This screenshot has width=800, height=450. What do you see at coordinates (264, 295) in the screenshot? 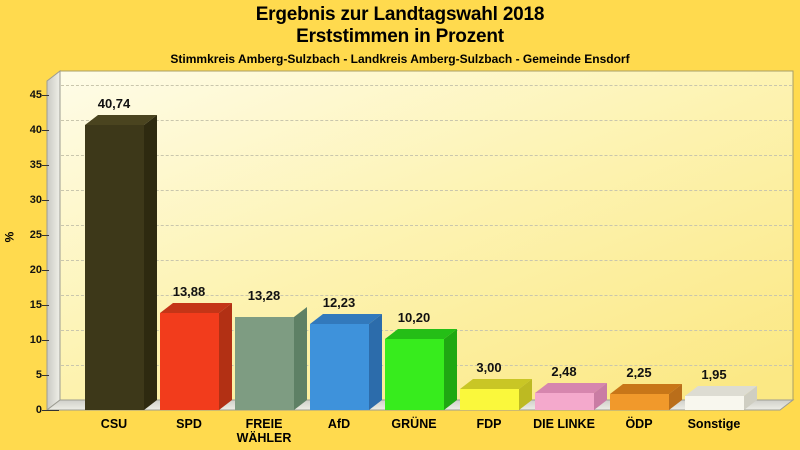
I see `bar-value-label: 13,28` at bounding box center [264, 295].